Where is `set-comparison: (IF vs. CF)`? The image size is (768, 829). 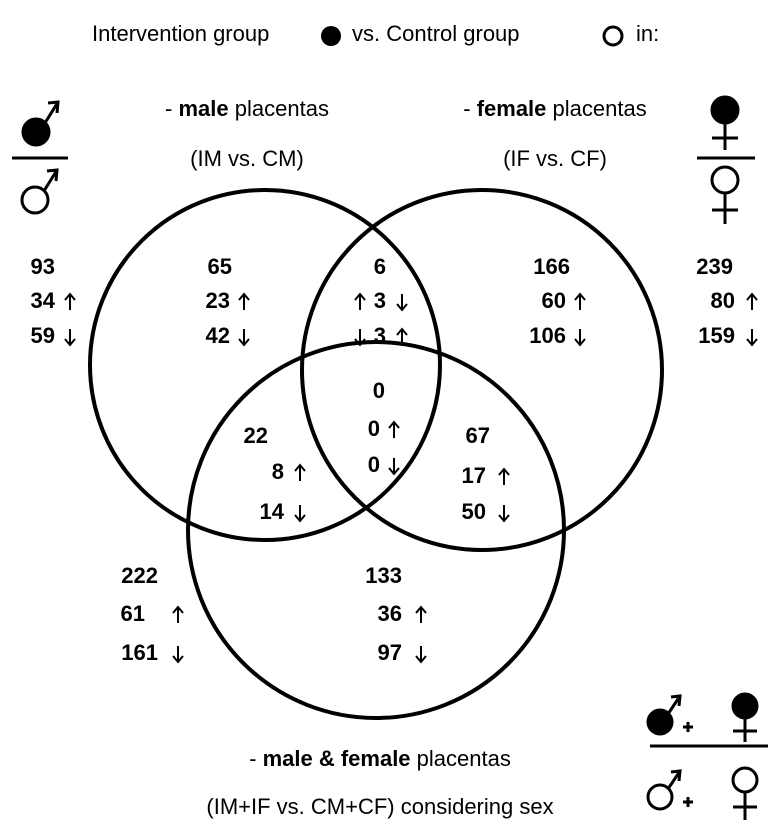
set-comparison: (IF vs. CF) is located at coordinates (555, 158).